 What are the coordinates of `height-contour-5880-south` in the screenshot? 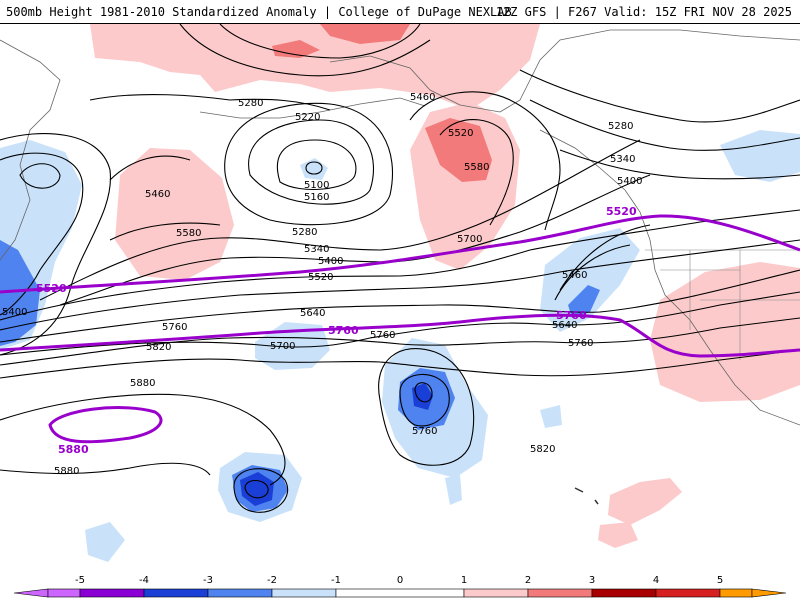 It's located at (105, 469).